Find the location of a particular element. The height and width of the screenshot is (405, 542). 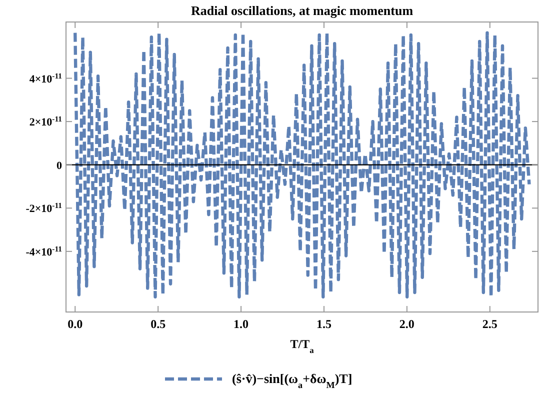

legend-label: (ŝ·v̂)−sin[(ω$_{a}$+δω$_{M}$)T] is located at coordinates (292, 380).